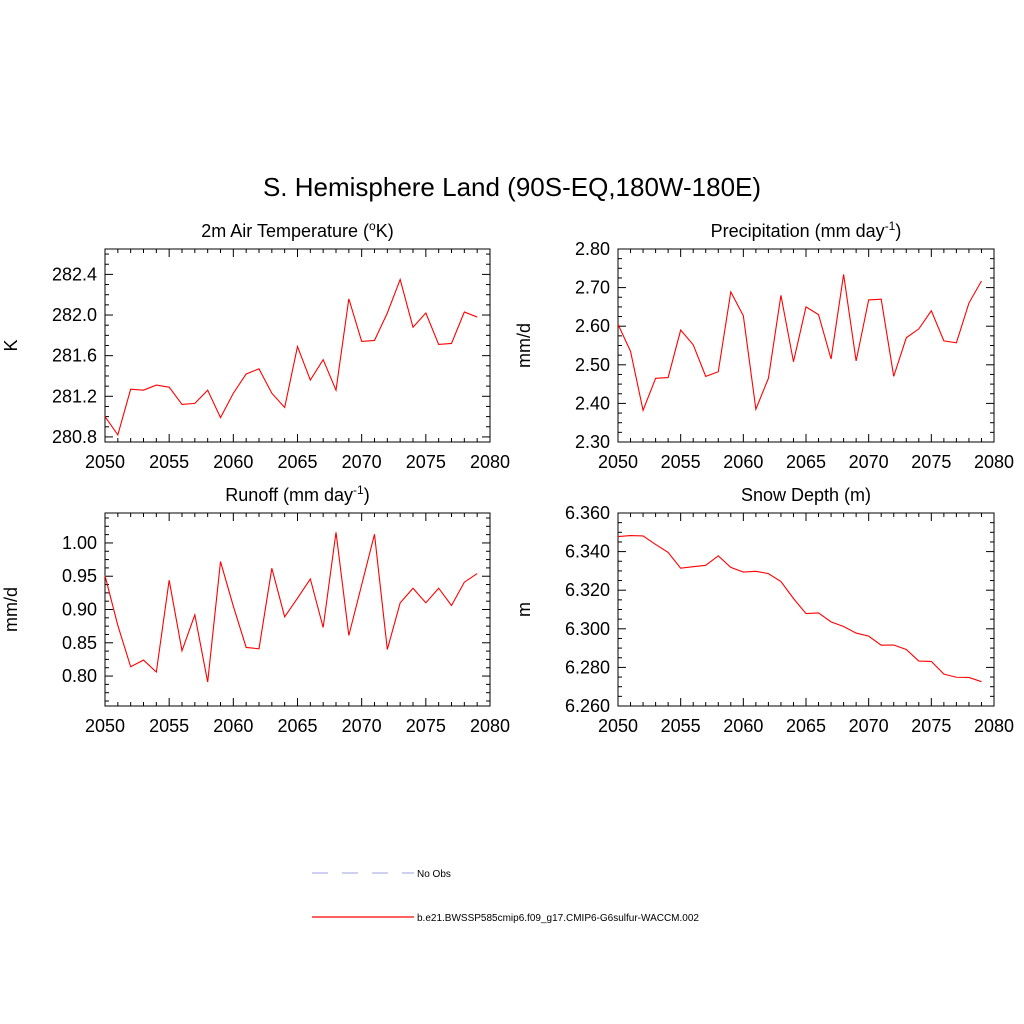  What do you see at coordinates (79, 576) in the screenshot?
I see `y-tick-label: 0.95` at bounding box center [79, 576].